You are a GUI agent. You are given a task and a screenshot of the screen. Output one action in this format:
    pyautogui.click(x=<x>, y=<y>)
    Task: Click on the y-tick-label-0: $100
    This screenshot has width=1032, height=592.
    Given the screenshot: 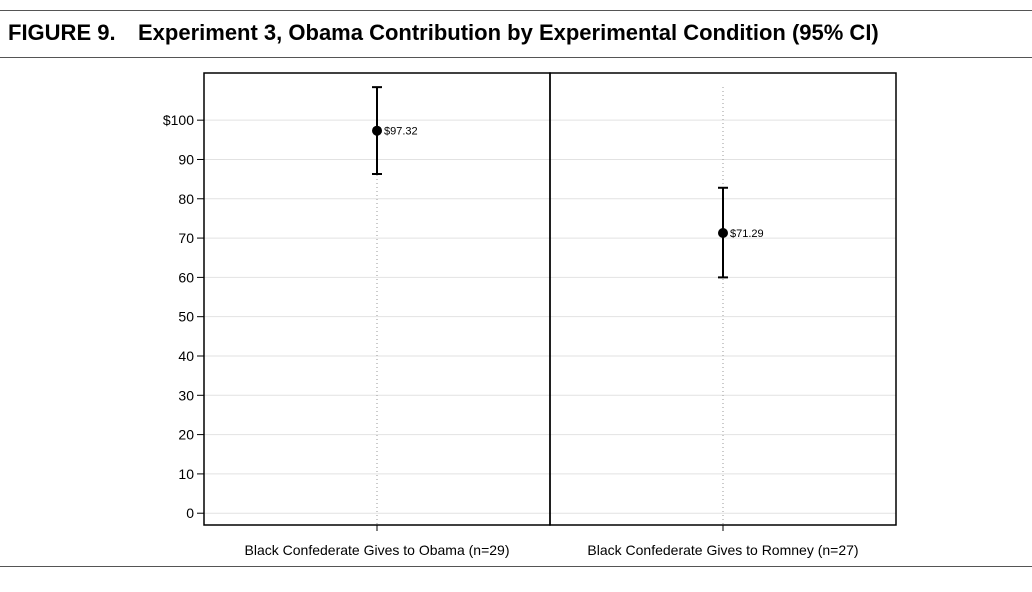 What is the action you would take?
    pyautogui.click(x=178, y=120)
    